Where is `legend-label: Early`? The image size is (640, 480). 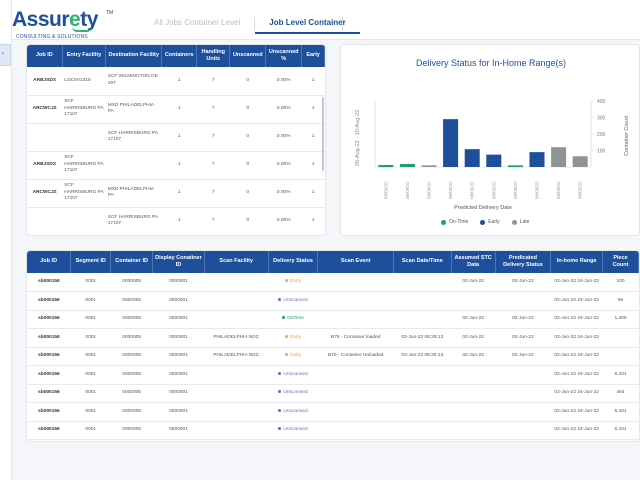
legend-label: Early is located at coordinates (494, 222).